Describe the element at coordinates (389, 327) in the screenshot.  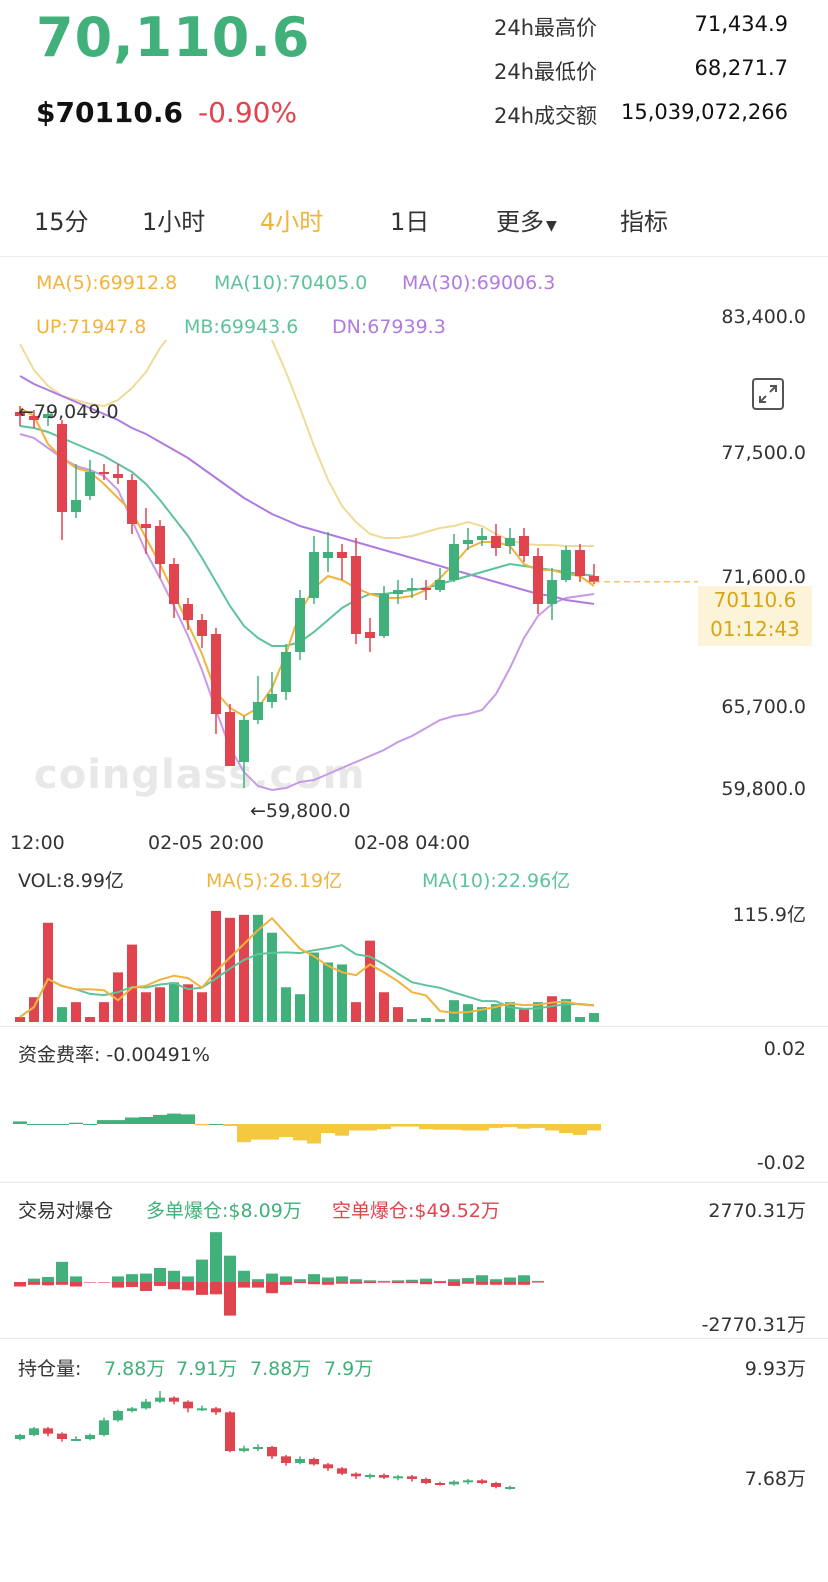
I see `boll-dn-label: DN:67939.3` at that location.